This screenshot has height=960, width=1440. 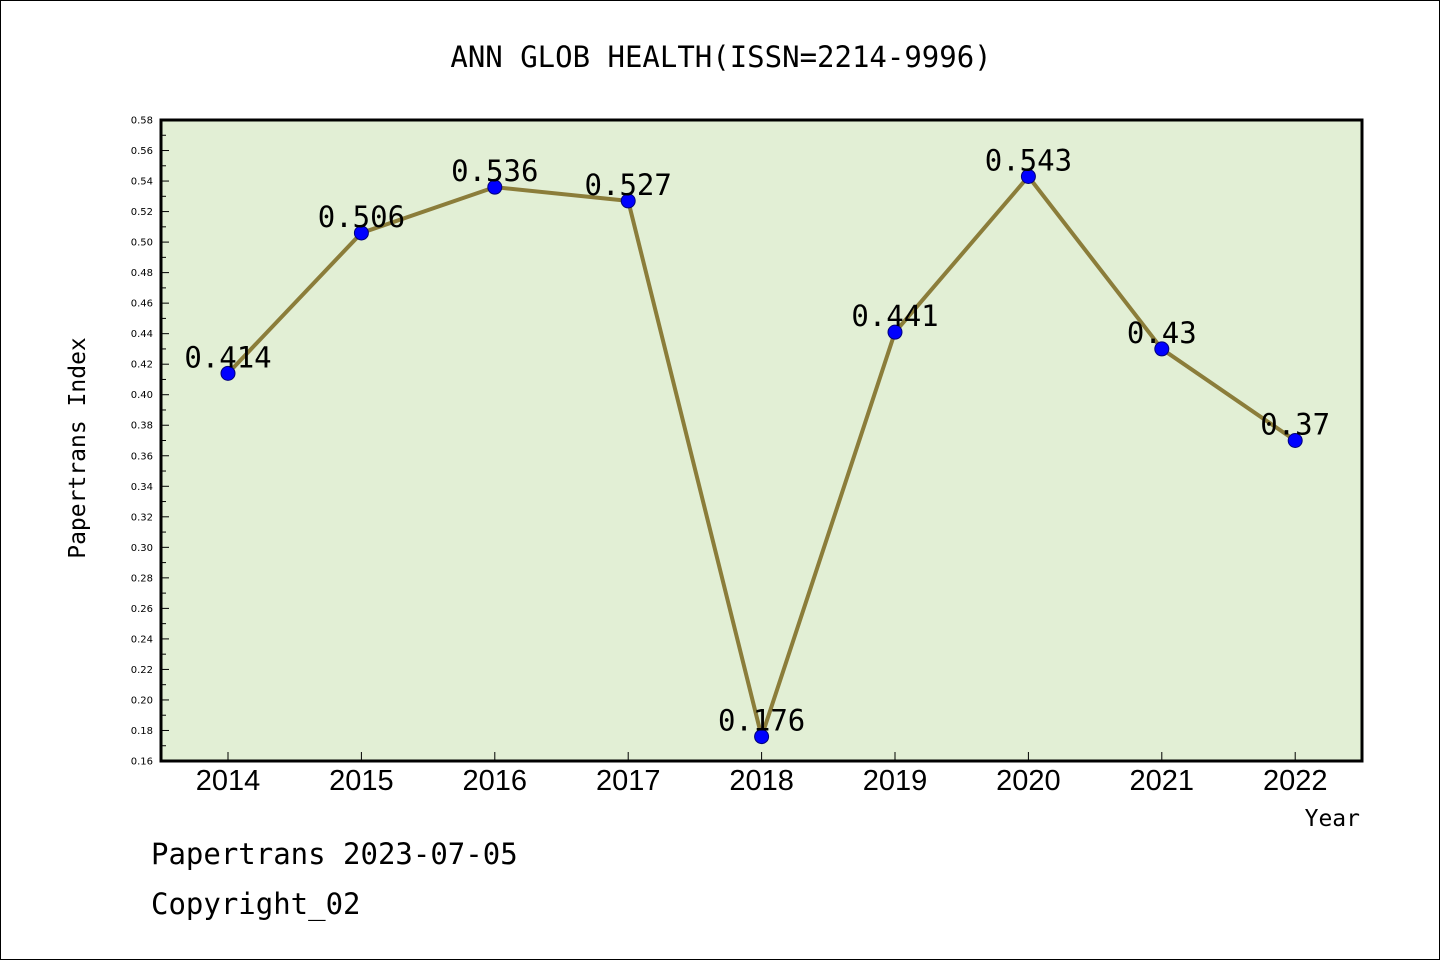 I want to click on data-label: 0.543, so click(x=1028, y=160).